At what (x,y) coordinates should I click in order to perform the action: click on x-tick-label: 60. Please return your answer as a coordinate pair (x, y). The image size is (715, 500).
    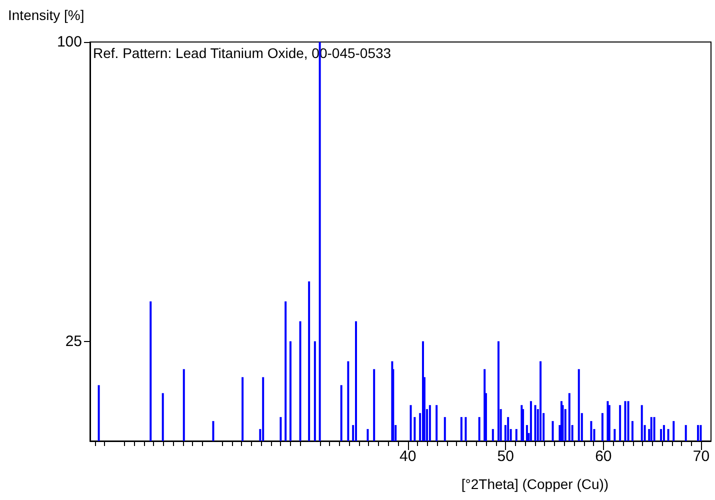
    Looking at the image, I should click on (603, 456).